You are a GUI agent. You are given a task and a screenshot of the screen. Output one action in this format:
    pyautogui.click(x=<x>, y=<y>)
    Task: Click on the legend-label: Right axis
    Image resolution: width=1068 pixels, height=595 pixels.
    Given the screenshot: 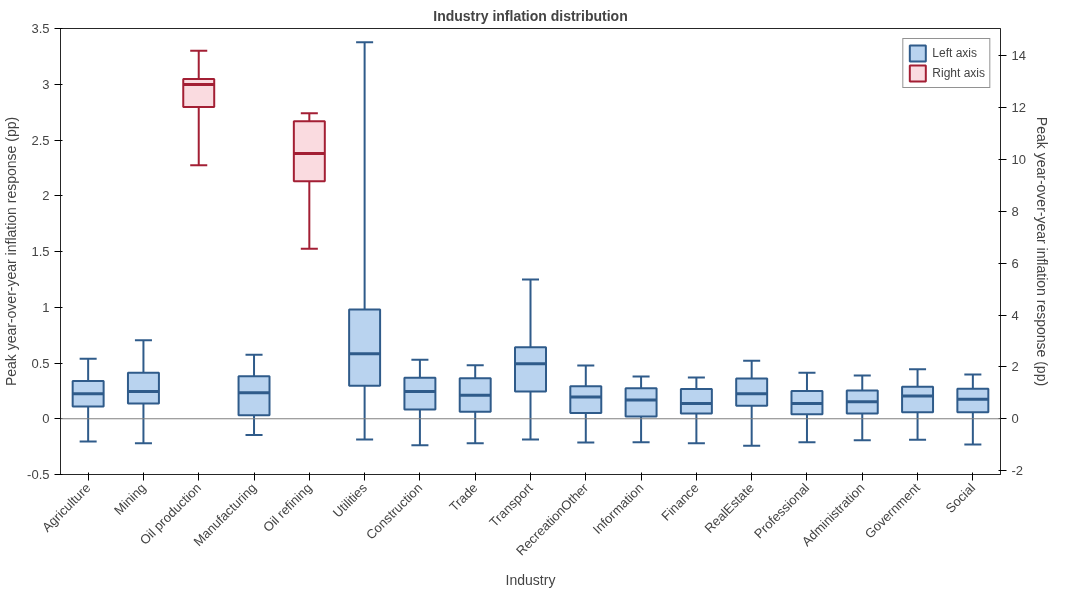 What is the action you would take?
    pyautogui.click(x=958, y=73)
    